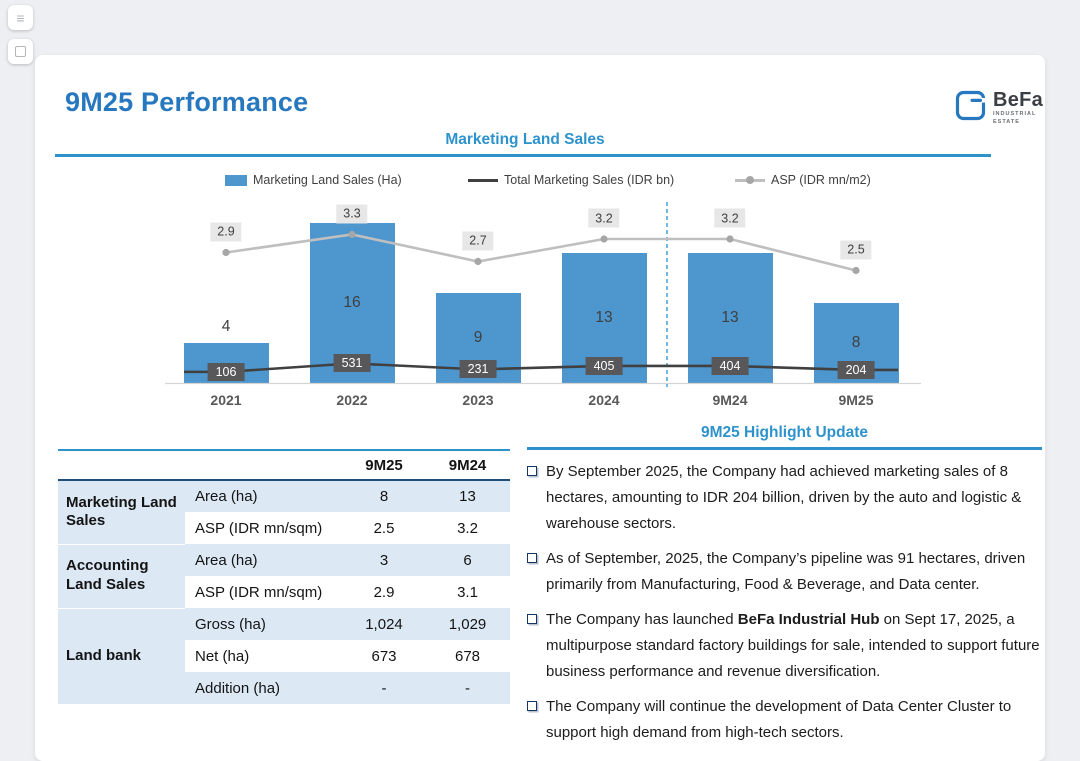  I want to click on x-axis-label: 9M24, so click(730, 400).